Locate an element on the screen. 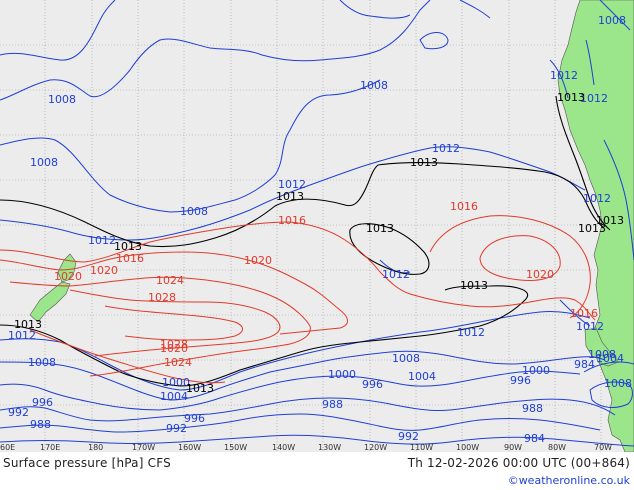 The width and height of the screenshot is (634, 490). longitude-tick-label: 70W is located at coordinates (603, 447).